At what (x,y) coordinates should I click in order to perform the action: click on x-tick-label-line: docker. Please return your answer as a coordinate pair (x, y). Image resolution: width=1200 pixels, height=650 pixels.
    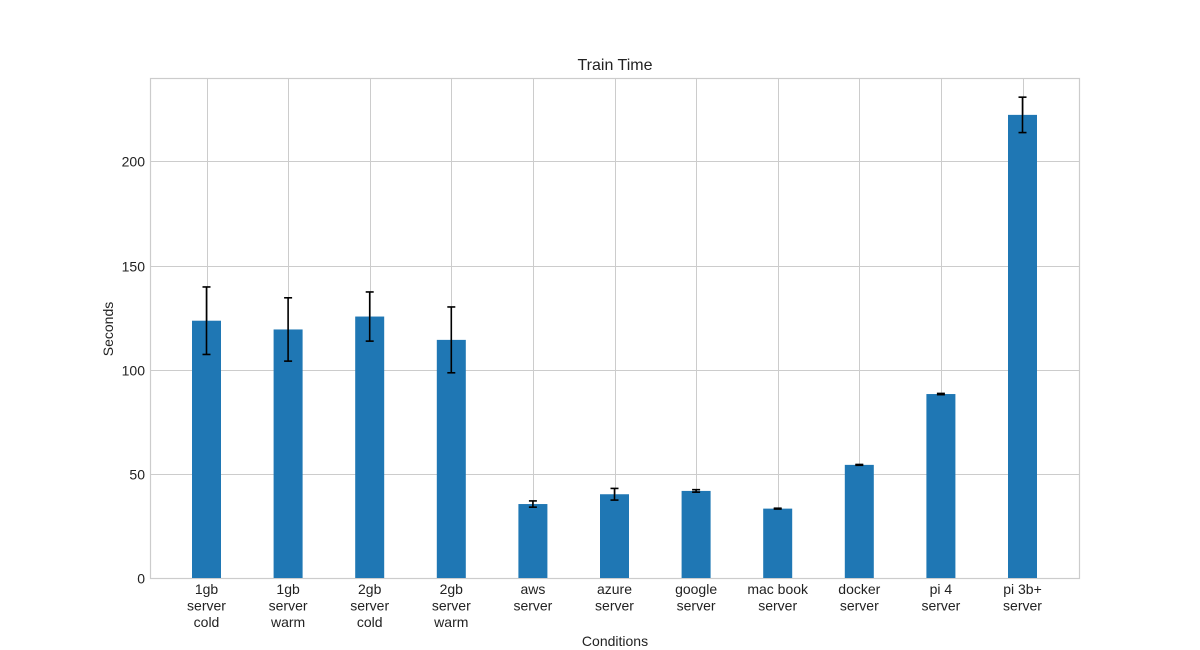
    Looking at the image, I should click on (859, 589).